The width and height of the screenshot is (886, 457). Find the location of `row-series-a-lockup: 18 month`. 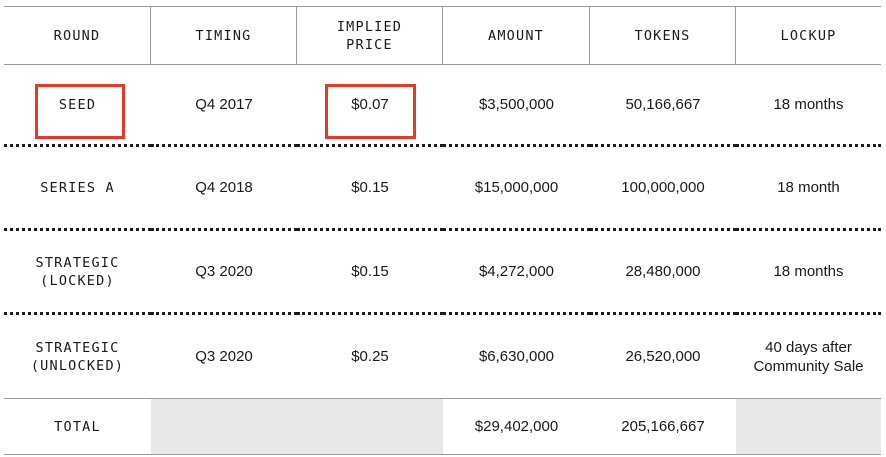

row-series-a-lockup: 18 month is located at coordinates (808, 189).